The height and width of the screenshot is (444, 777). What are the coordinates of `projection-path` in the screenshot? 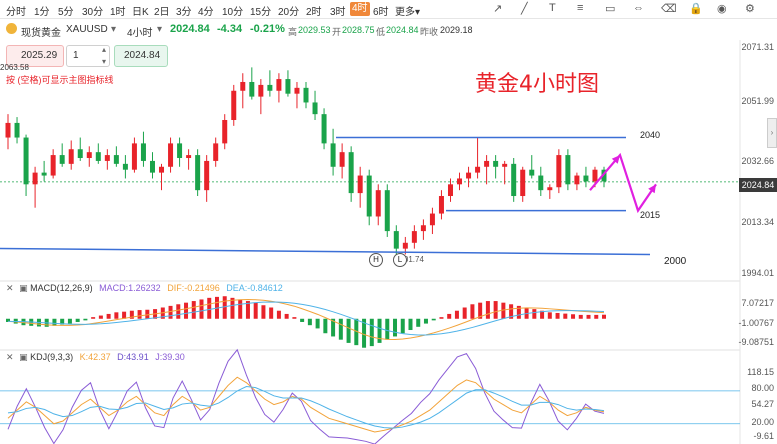 It's located at (623, 183).